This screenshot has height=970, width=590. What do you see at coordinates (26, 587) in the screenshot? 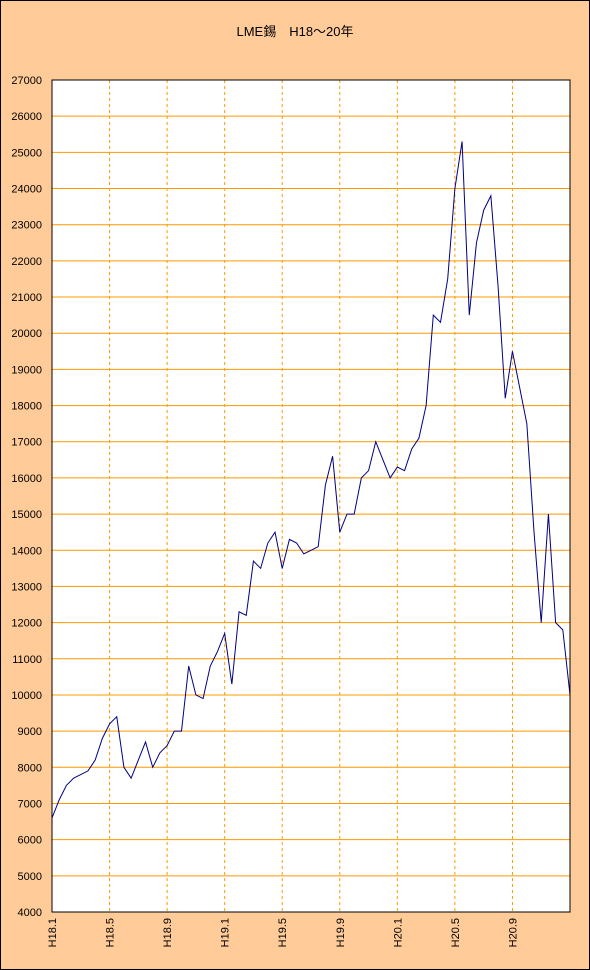
I see `y-tick-label: 13000` at bounding box center [26, 587].